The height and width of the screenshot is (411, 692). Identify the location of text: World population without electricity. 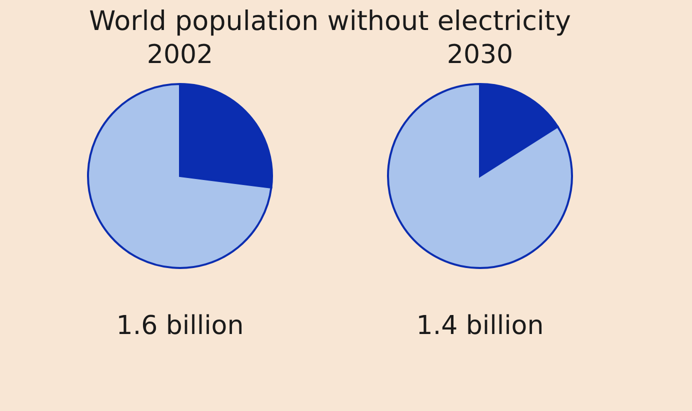
(330, 21).